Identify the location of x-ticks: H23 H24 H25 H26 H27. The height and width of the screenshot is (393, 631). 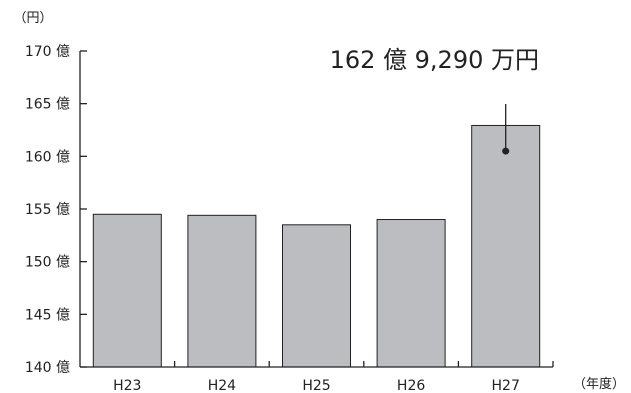
(333, 377).